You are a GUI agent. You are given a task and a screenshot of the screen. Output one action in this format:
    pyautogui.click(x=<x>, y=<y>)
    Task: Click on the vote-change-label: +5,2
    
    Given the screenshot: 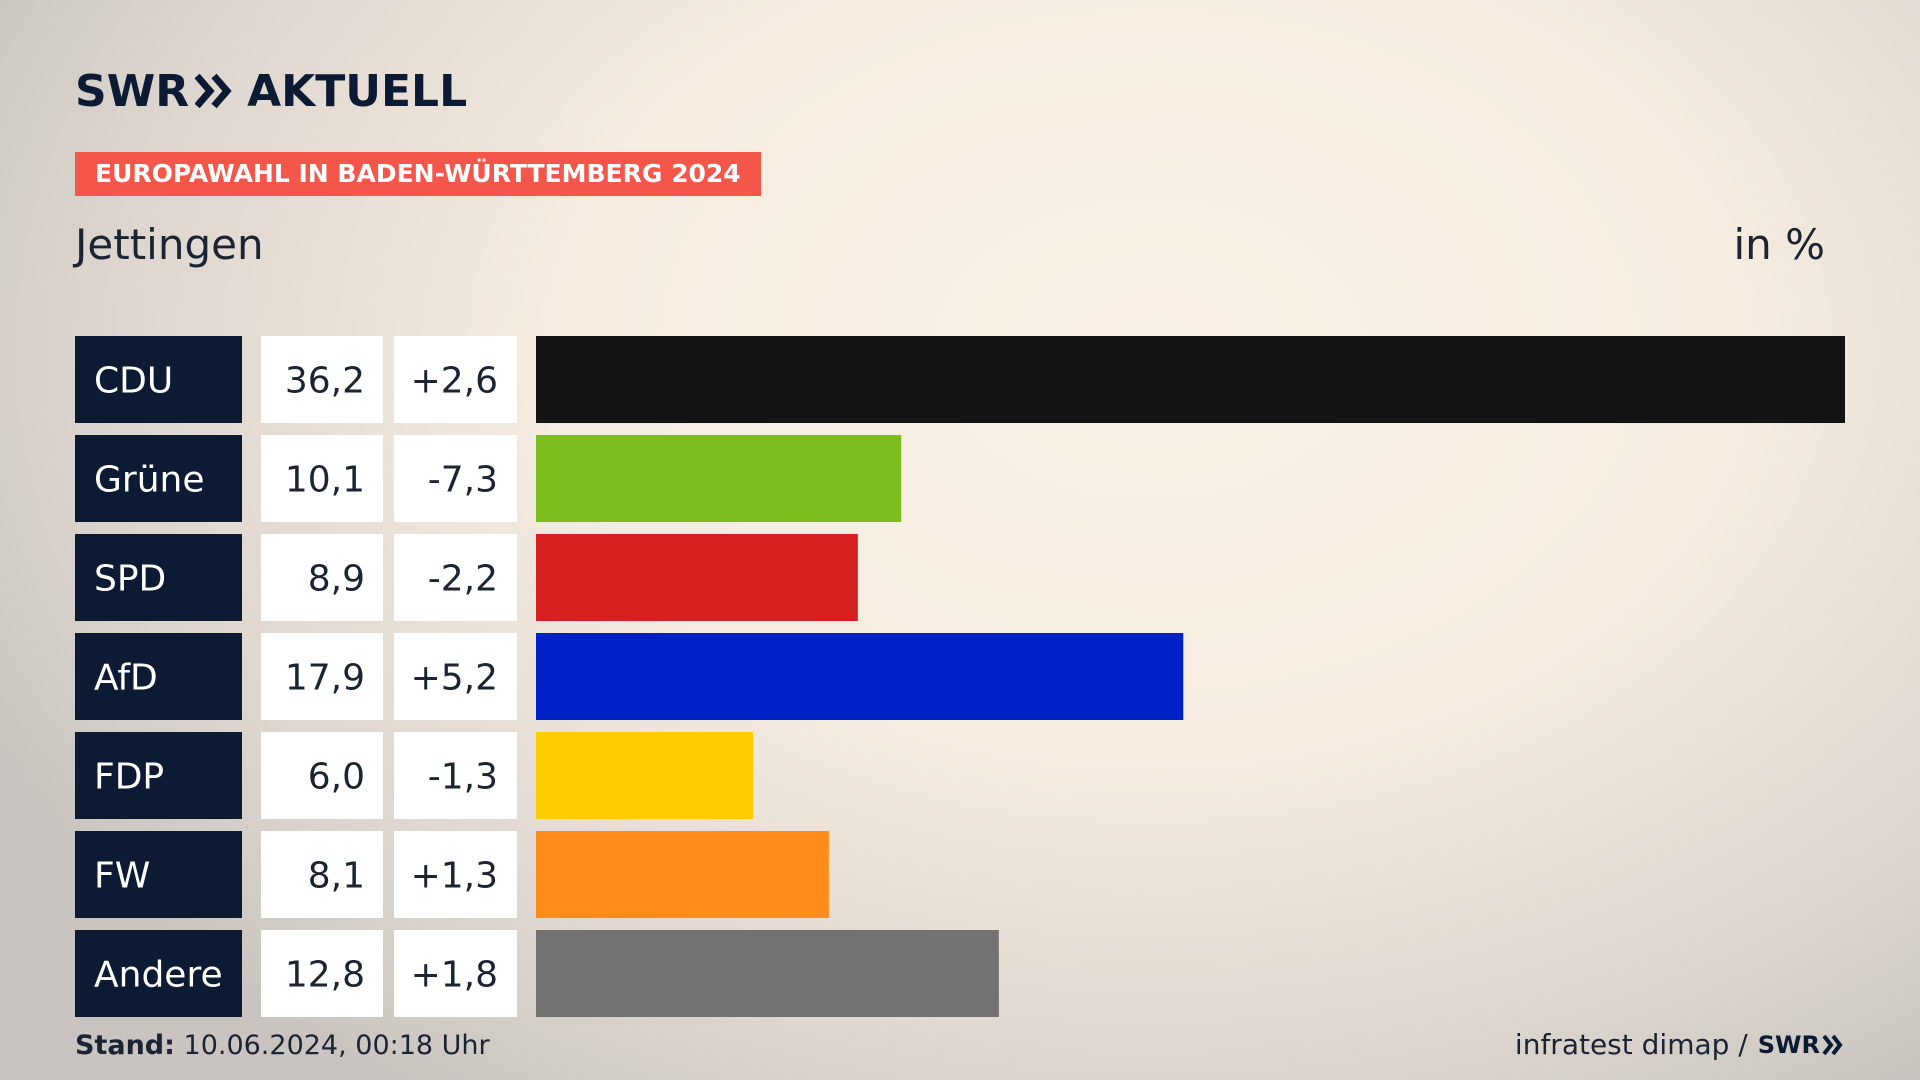 What is the action you would take?
    pyautogui.click(x=454, y=678)
    